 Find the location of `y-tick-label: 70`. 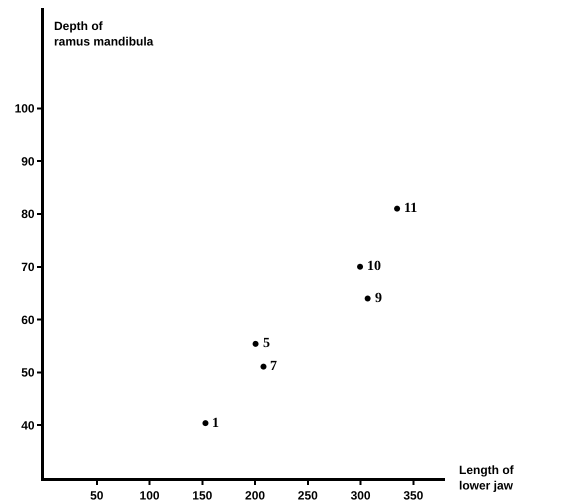

y-tick-label: 70 is located at coordinates (28, 267).